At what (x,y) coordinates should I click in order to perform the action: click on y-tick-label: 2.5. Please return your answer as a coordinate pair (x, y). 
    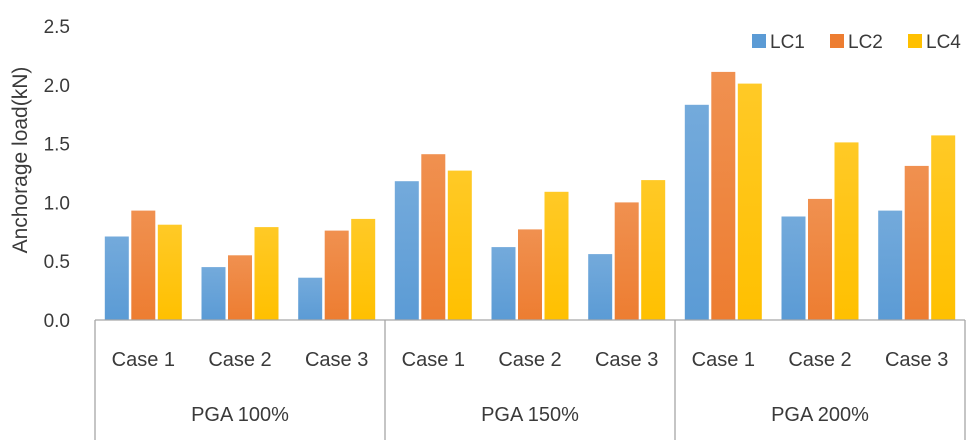
    Looking at the image, I should click on (57, 27).